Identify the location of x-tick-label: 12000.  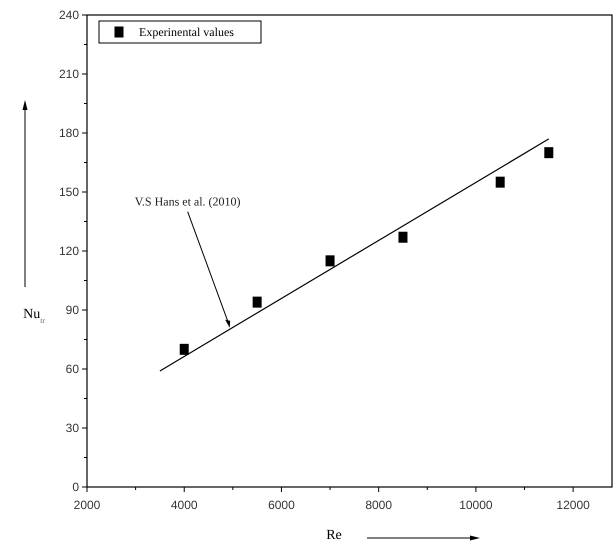
(573, 505).